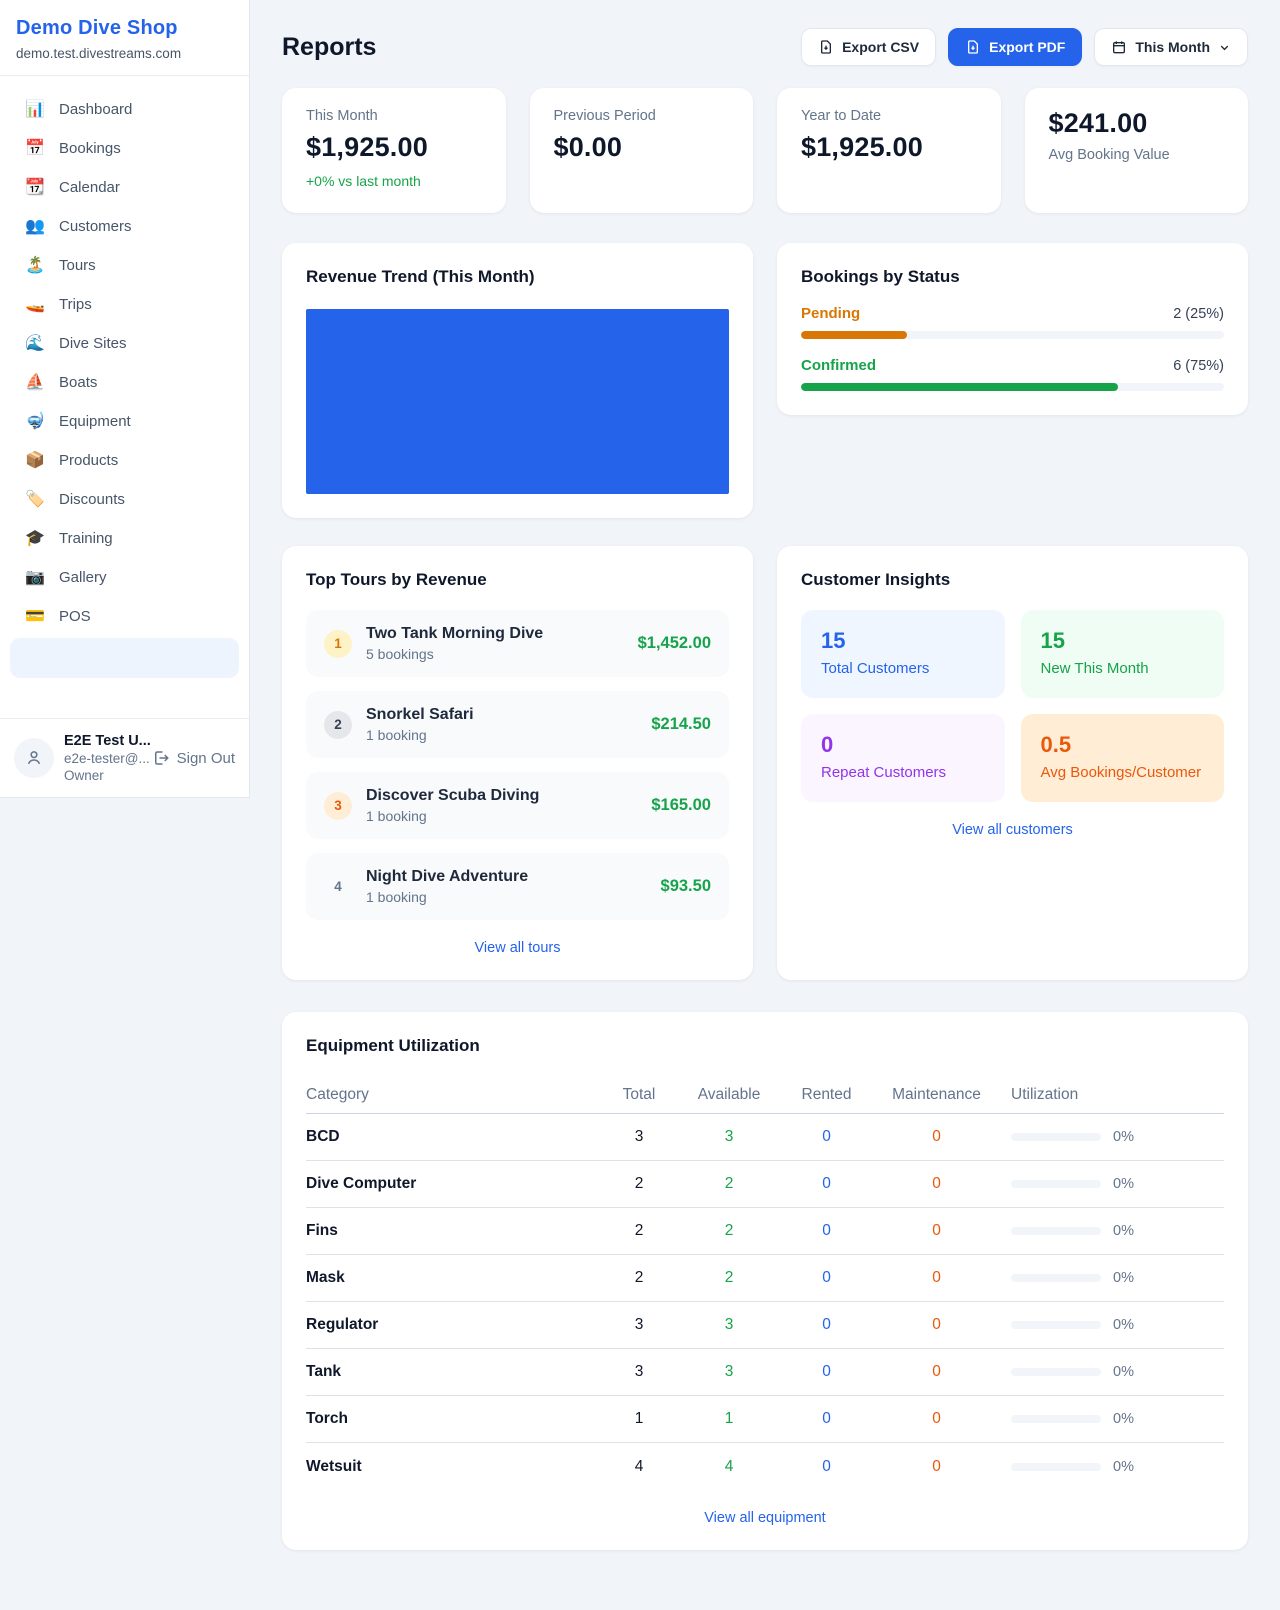 The width and height of the screenshot is (1280, 1610). What do you see at coordinates (92, 499) in the screenshot?
I see `sidebar-item-label: Discounts` at bounding box center [92, 499].